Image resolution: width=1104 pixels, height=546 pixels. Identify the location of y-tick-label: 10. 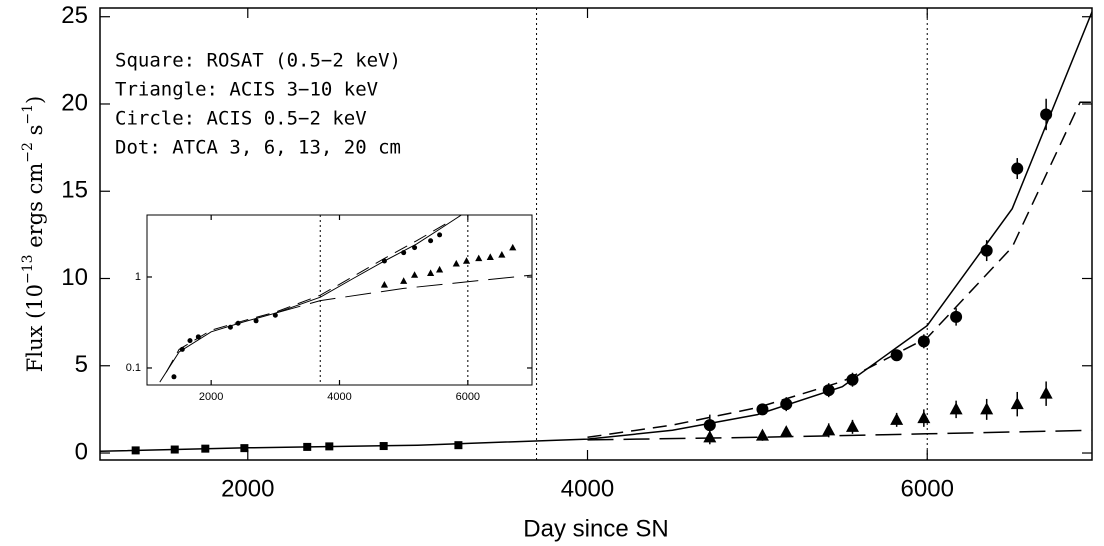
(74, 277).